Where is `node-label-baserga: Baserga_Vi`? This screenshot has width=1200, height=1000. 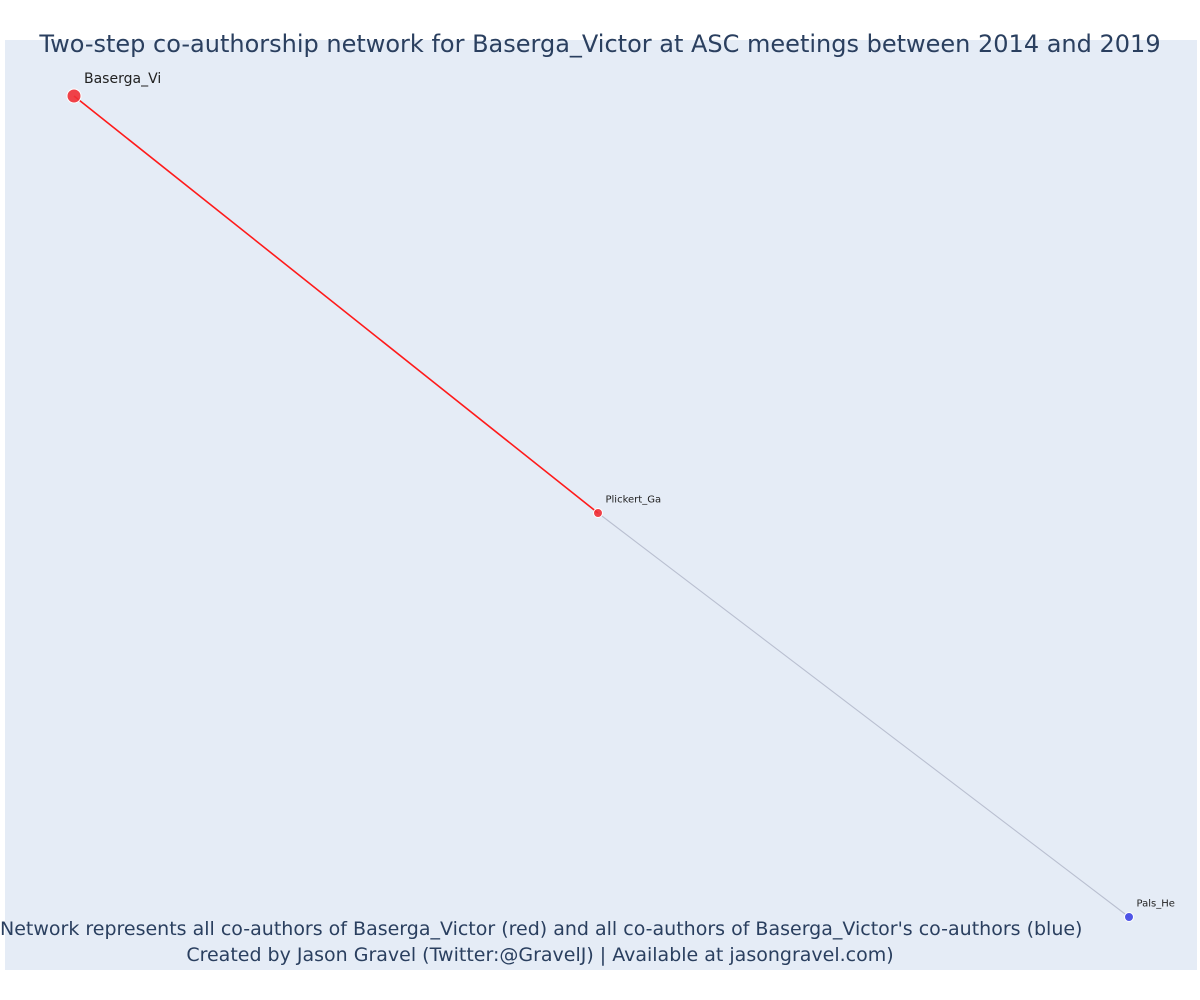 node-label-baserga: Baserga_Vi is located at coordinates (122, 79).